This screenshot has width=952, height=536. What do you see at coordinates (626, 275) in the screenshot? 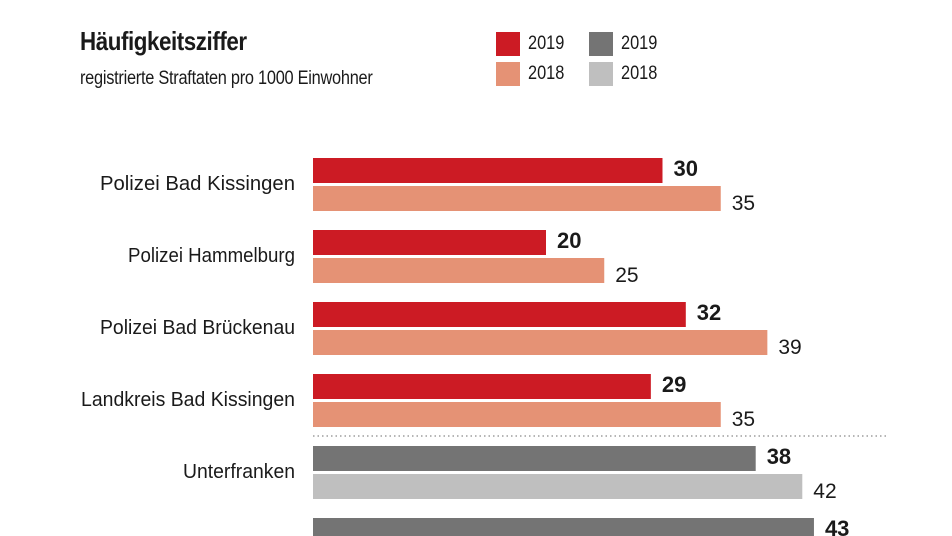
I see `value-label-polizei-hammelburg-2018: 25` at bounding box center [626, 275].